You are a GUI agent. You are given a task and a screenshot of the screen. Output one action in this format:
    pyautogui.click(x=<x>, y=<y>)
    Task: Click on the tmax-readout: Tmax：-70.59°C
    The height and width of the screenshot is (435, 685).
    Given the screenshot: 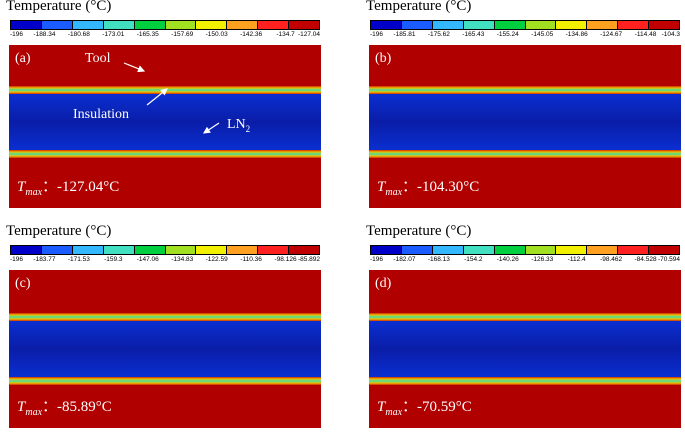 What is the action you would take?
    pyautogui.click(x=424, y=408)
    